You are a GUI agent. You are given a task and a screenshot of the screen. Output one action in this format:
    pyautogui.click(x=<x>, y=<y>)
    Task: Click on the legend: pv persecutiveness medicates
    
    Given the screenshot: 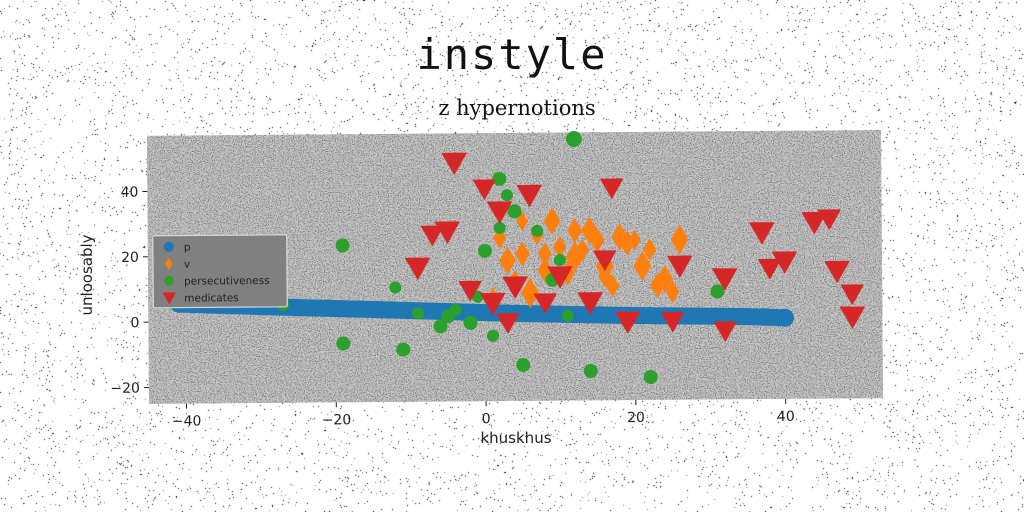 What is the action you would take?
    pyautogui.click(x=220, y=271)
    